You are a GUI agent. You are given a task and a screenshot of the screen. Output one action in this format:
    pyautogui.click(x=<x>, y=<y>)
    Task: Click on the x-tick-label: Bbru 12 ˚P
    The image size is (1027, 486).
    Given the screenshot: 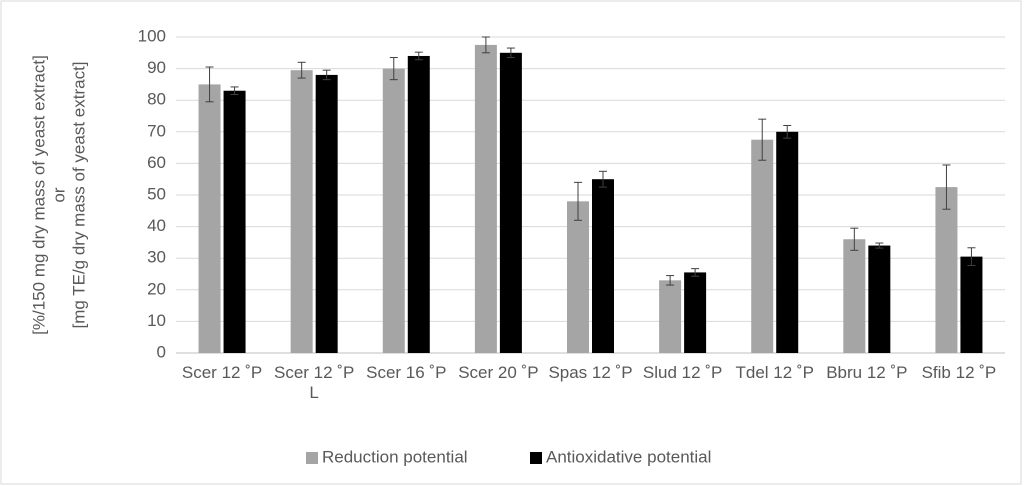 What is the action you would take?
    pyautogui.click(x=867, y=372)
    